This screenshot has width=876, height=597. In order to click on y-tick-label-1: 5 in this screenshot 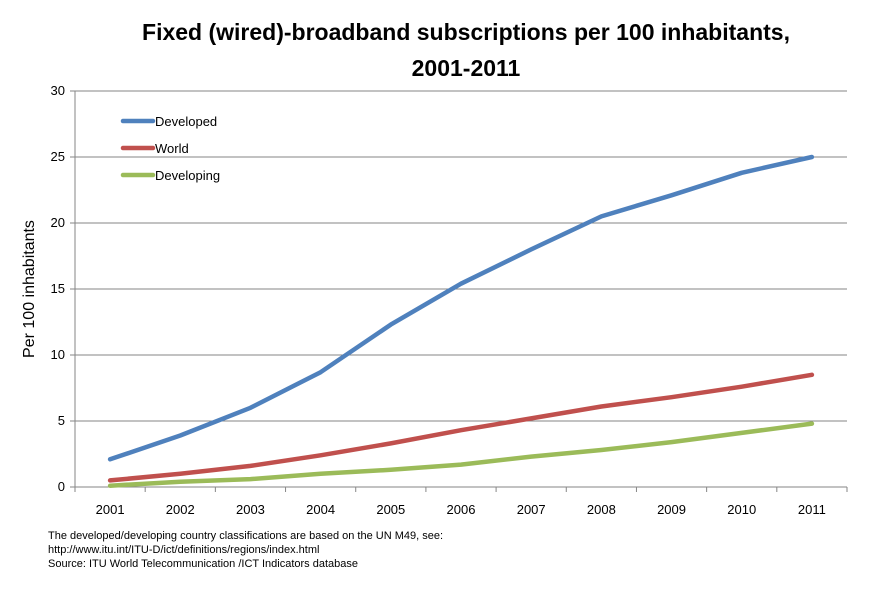, I will do `click(61, 420)`.